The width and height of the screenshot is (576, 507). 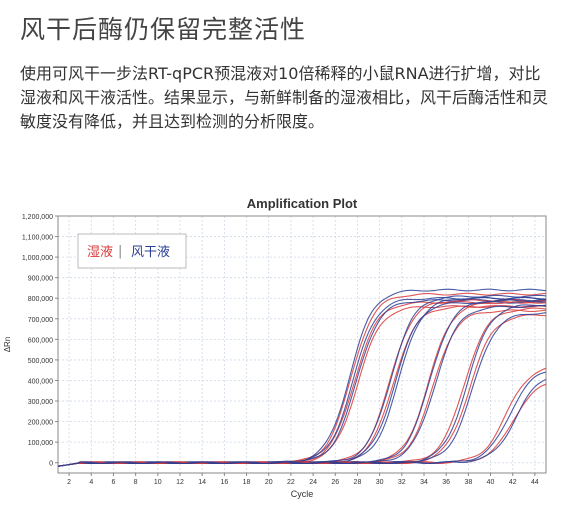 What do you see at coordinates (40, 340) in the screenshot?
I see `y-tick-label: 600,000` at bounding box center [40, 340].